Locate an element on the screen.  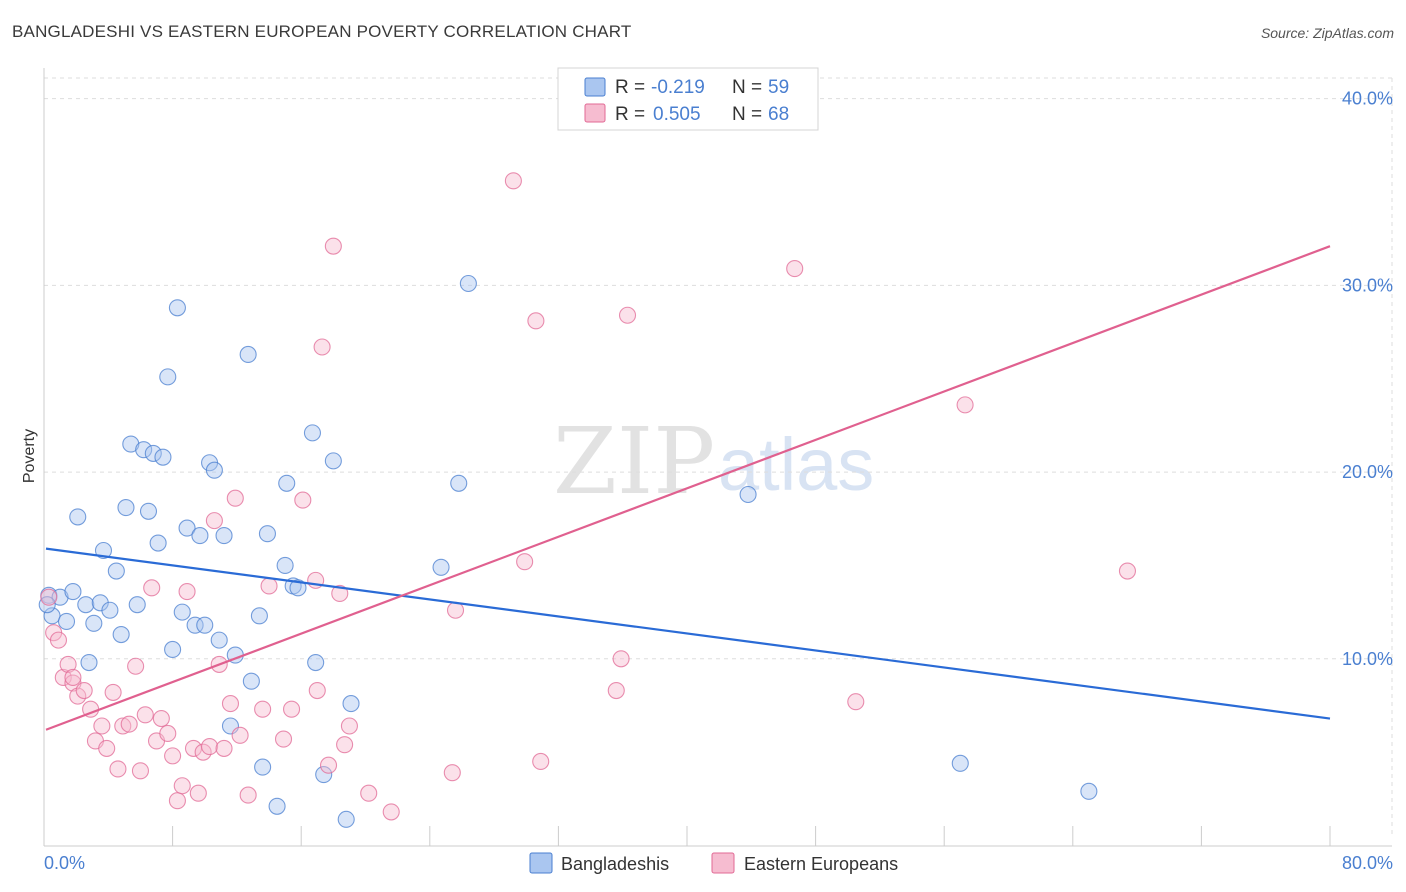
legend-r-value-1: 0.505 is located at coordinates (677, 114).